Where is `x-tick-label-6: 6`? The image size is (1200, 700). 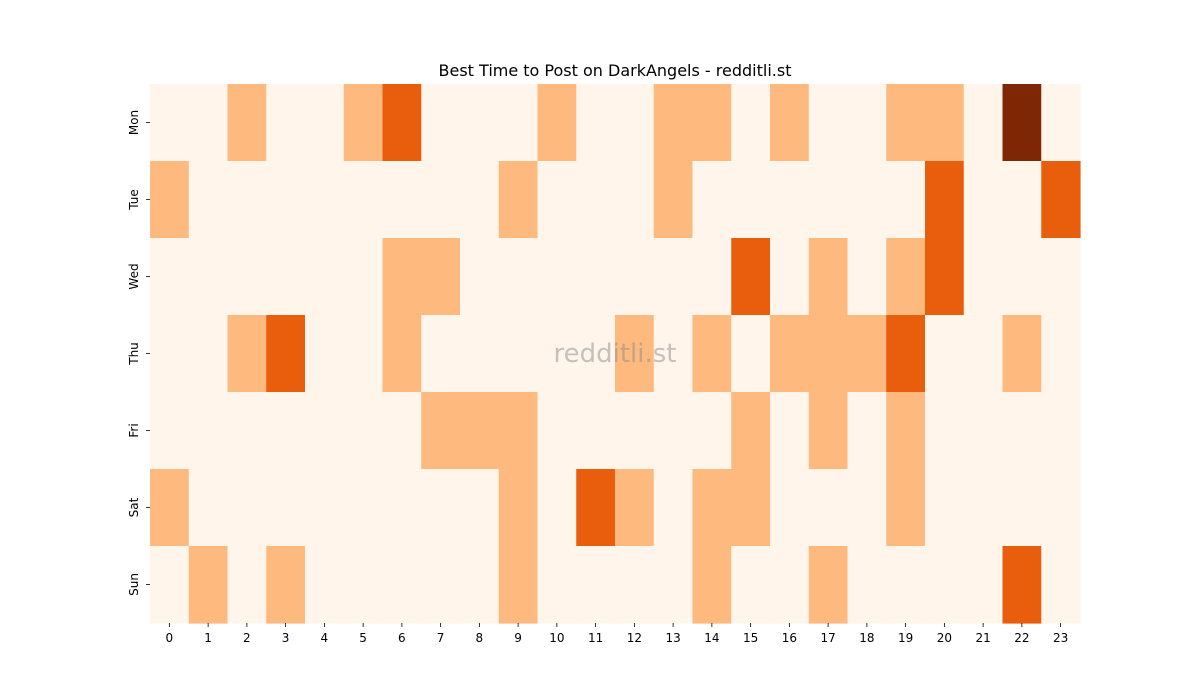 x-tick-label-6: 6 is located at coordinates (402, 638).